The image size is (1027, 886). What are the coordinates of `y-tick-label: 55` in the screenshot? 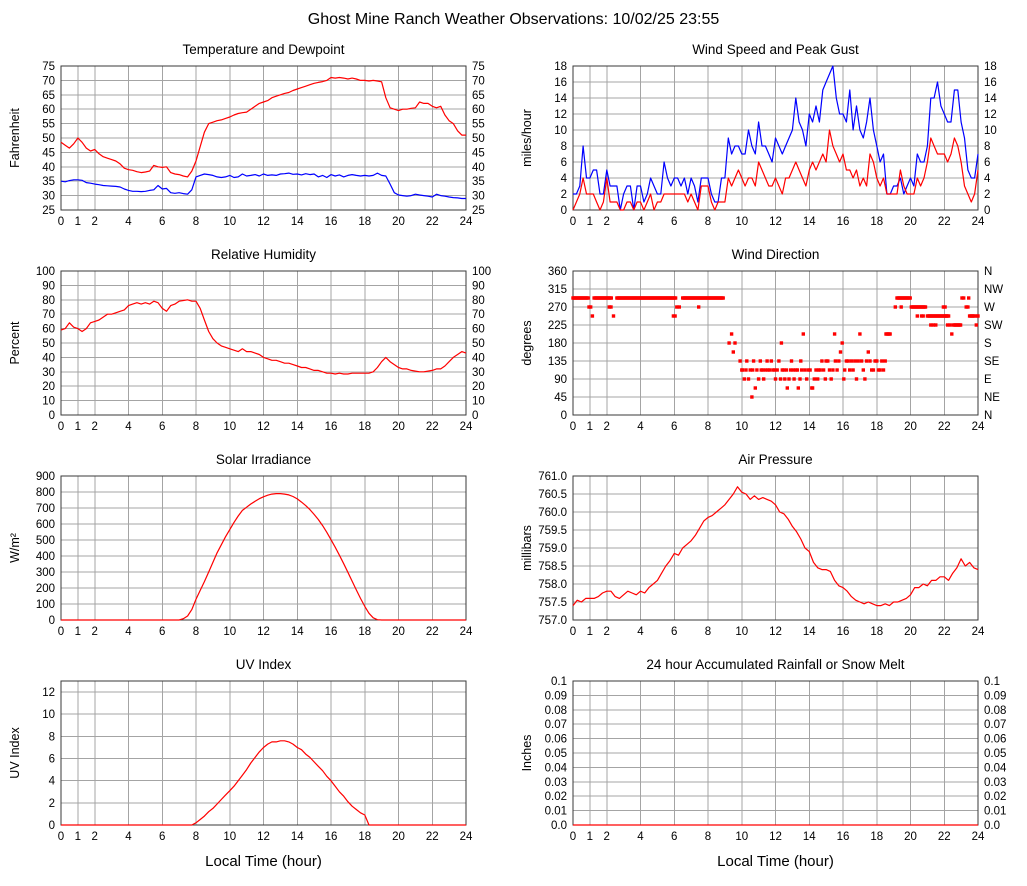 It's located at (48, 125).